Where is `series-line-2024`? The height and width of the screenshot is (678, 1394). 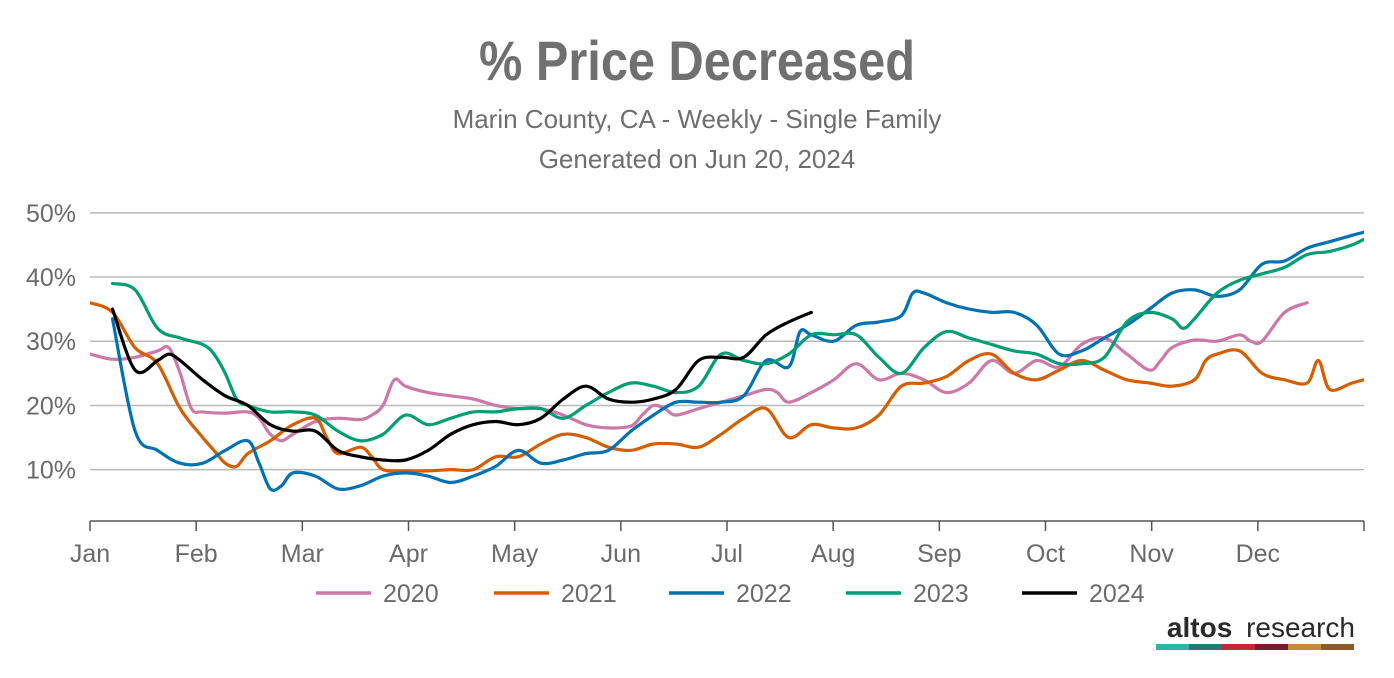 series-line-2024 is located at coordinates (461, 385).